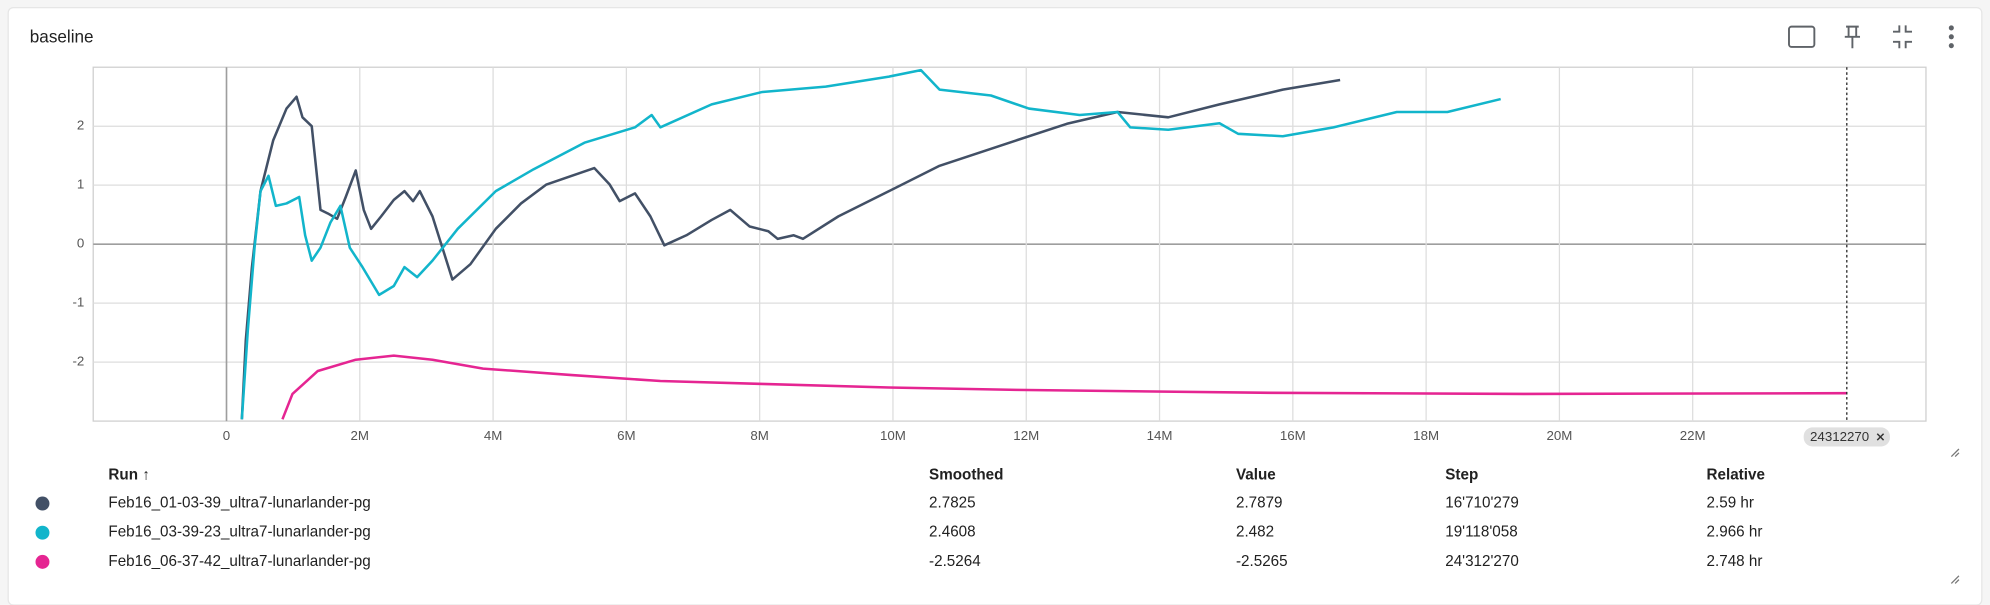 The width and height of the screenshot is (1990, 605). Describe the element at coordinates (1064, 387) in the screenshot. I see `series-line` at that location.